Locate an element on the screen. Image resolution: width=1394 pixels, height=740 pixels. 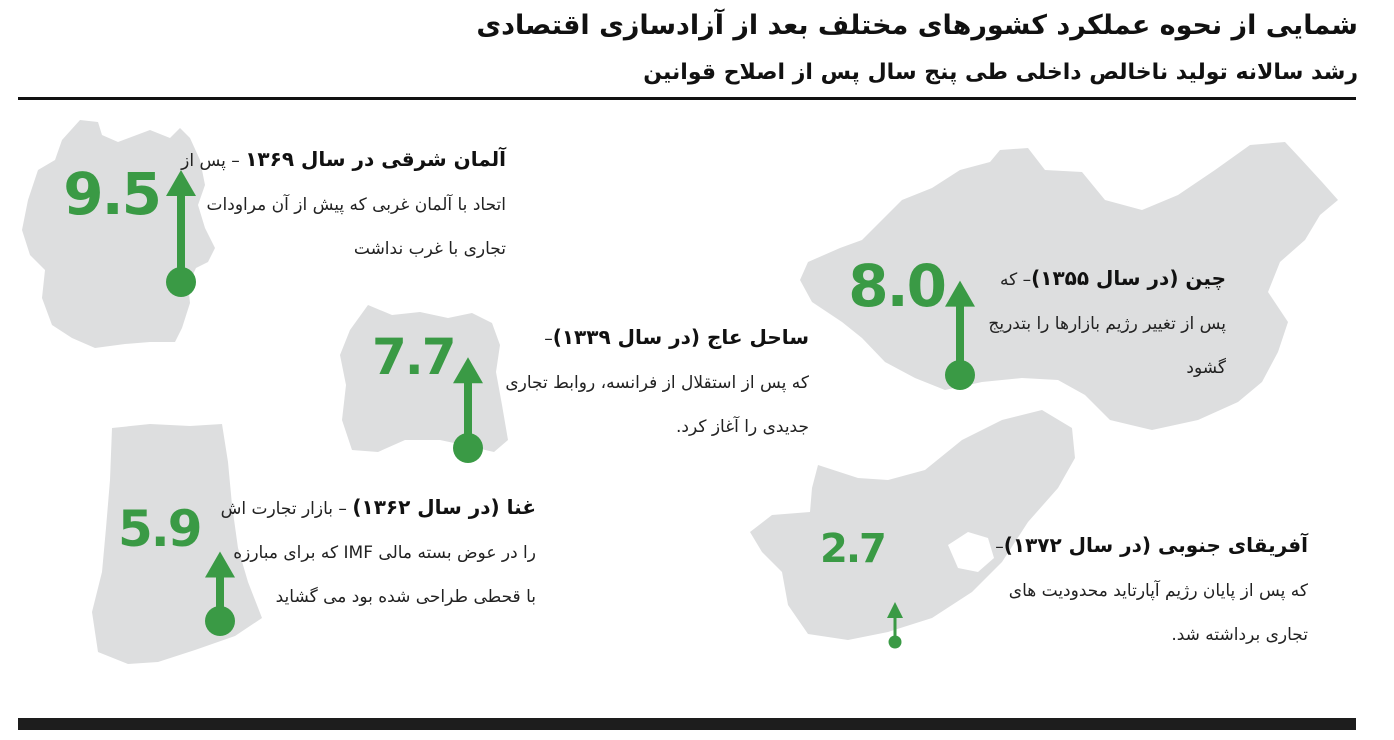
annotation-line: تجاری برداشته شد. is located at coordinates (1239, 635).